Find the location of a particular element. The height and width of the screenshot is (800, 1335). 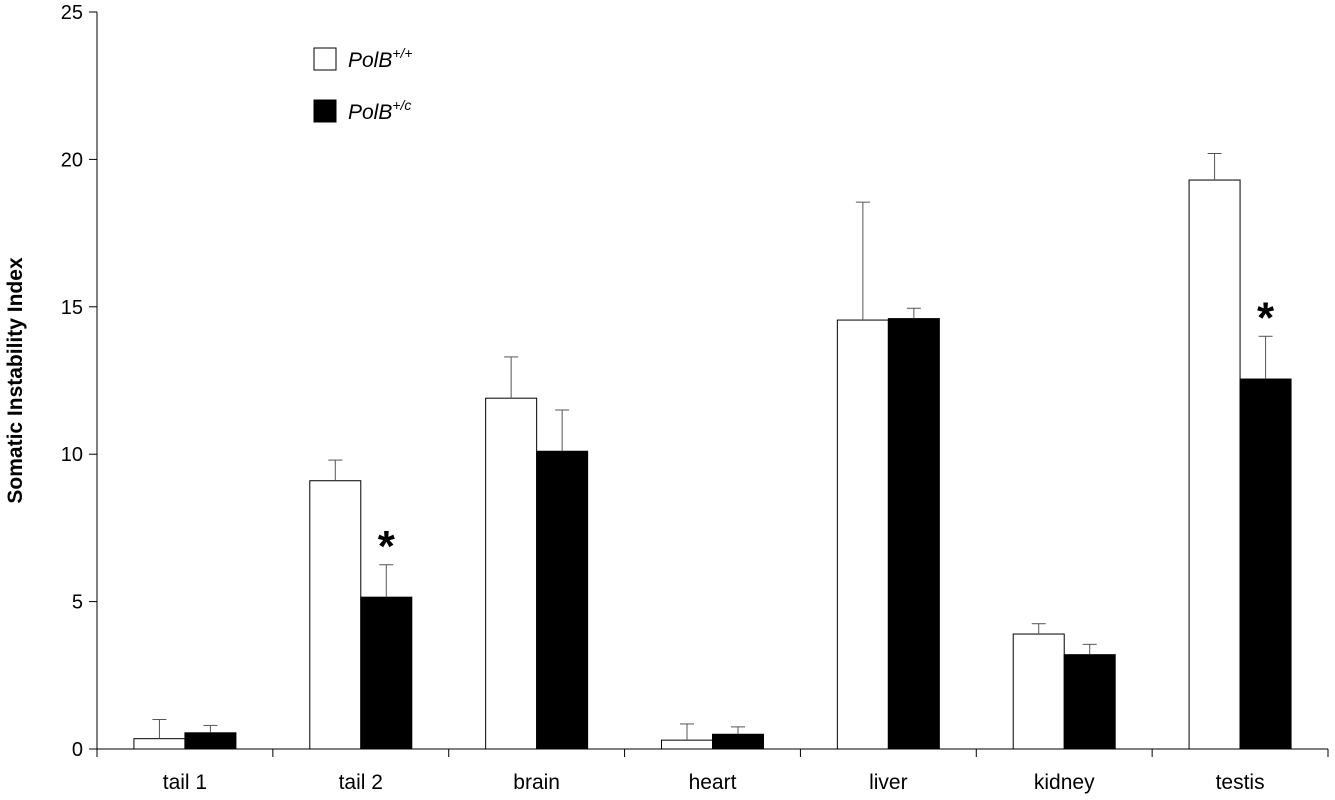

legend-label: PolB+/c is located at coordinates (379, 110).